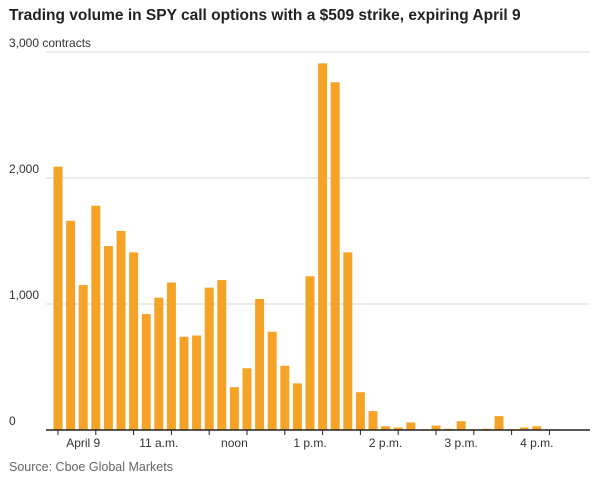 This screenshot has height=484, width=600. Describe the element at coordinates (83, 443) in the screenshot. I see `x-tick-label: April 9` at that location.